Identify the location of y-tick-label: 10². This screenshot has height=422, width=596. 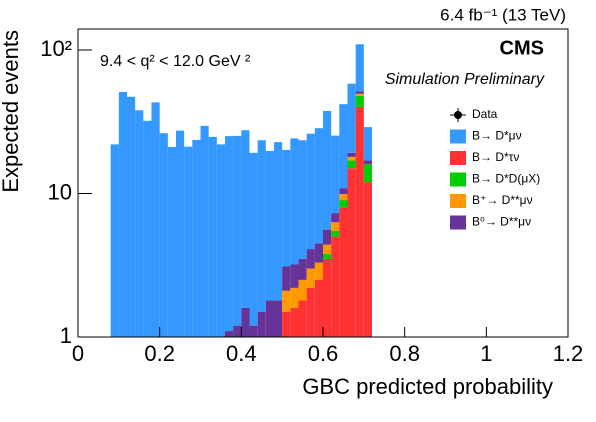
(56, 48).